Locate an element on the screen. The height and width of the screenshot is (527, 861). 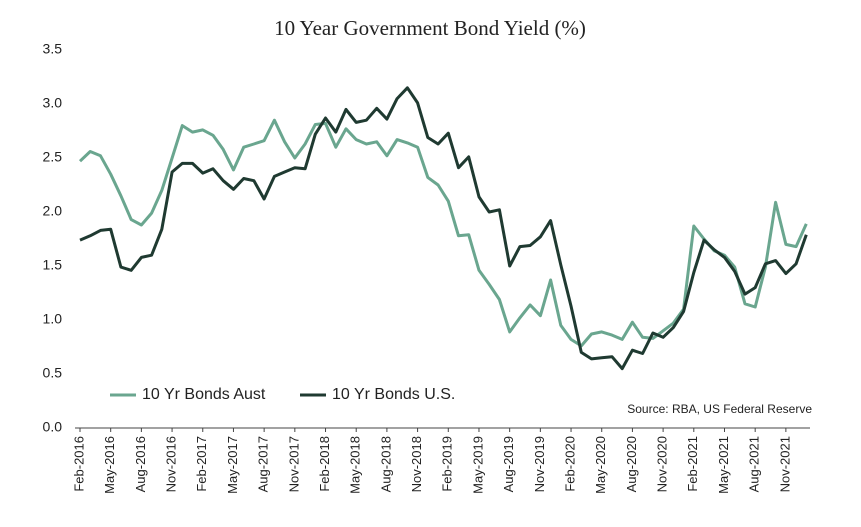
y-tick-label: 3.0 is located at coordinates (53, 103).